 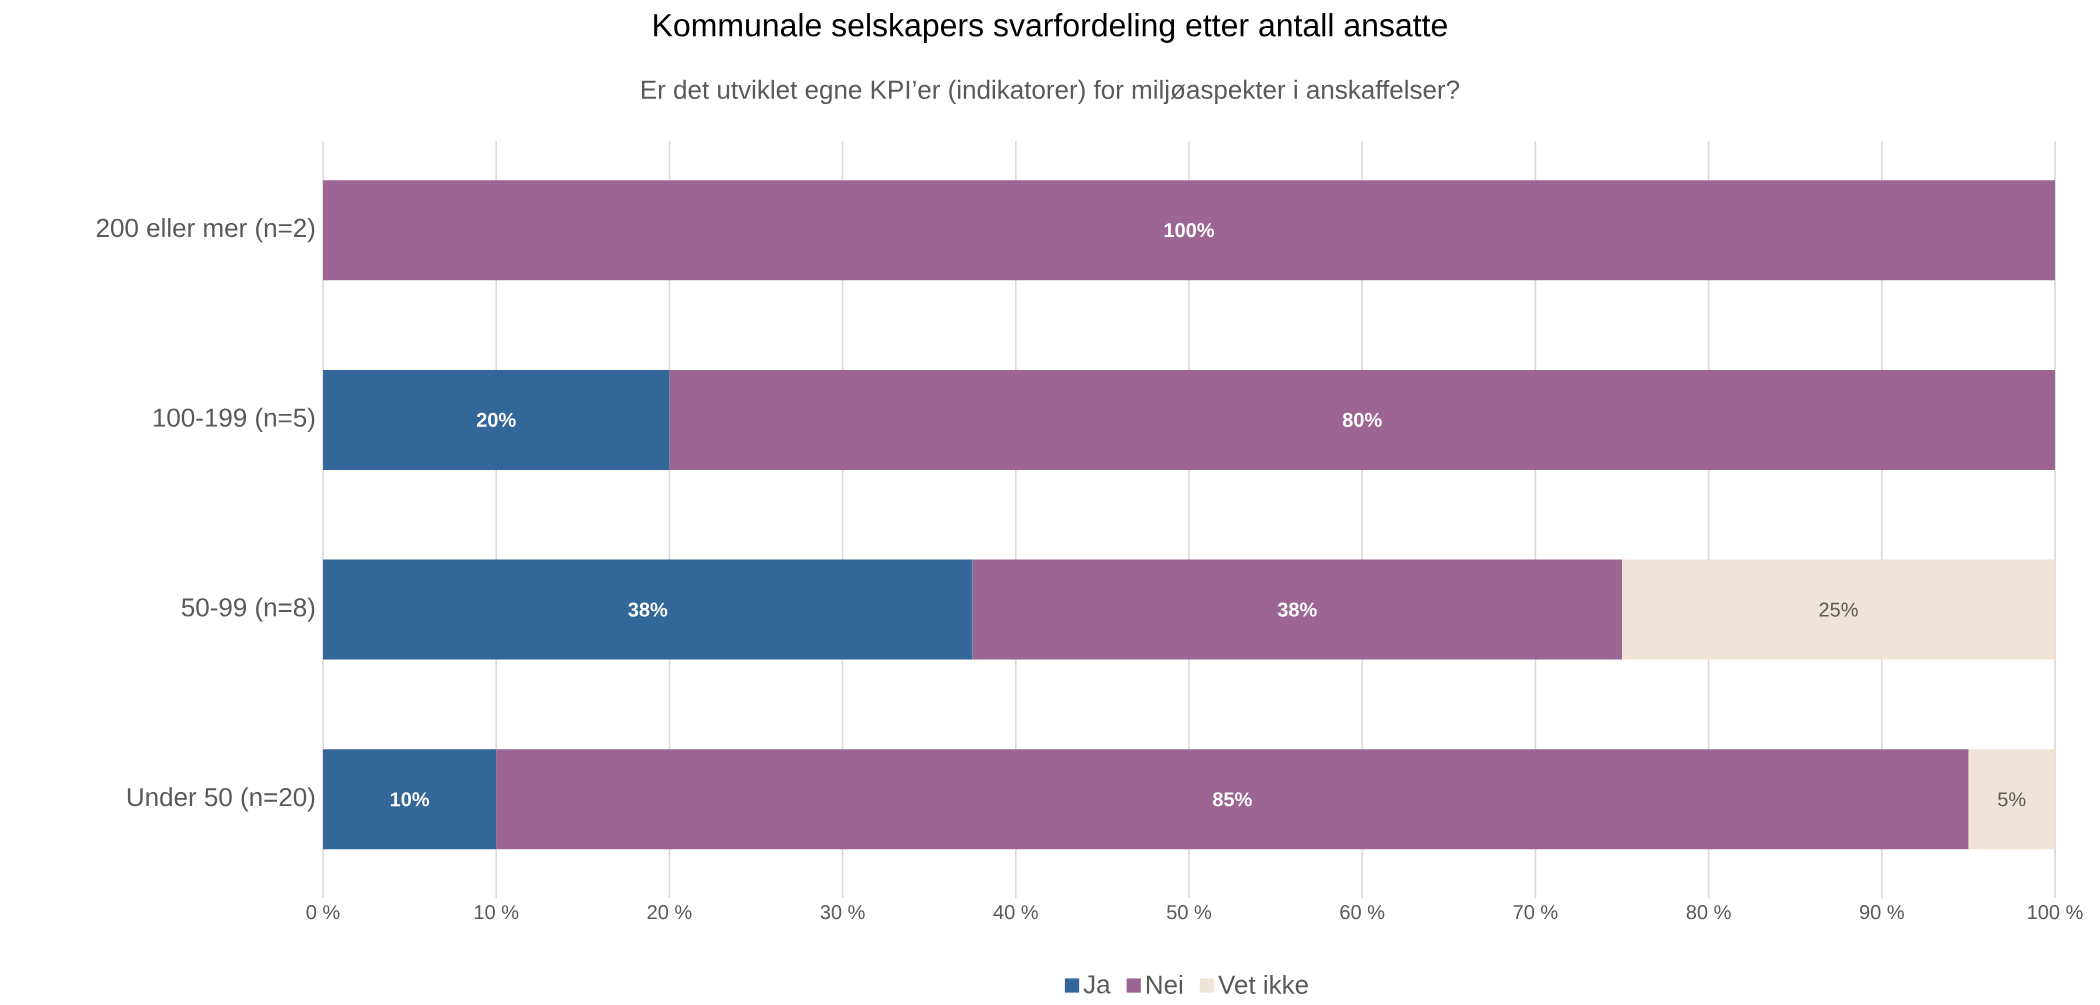 I want to click on data-label: 85%, so click(x=1232, y=799).